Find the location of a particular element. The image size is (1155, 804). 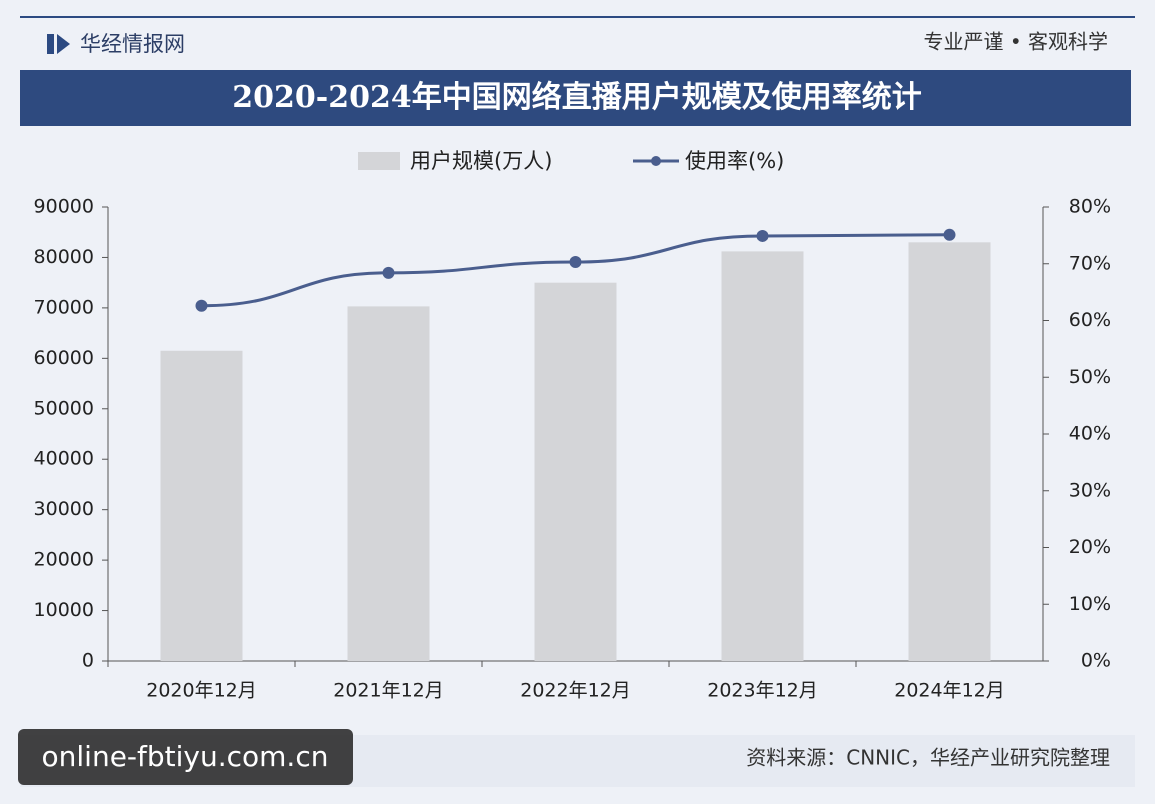

title-bar is located at coordinates (575, 98).